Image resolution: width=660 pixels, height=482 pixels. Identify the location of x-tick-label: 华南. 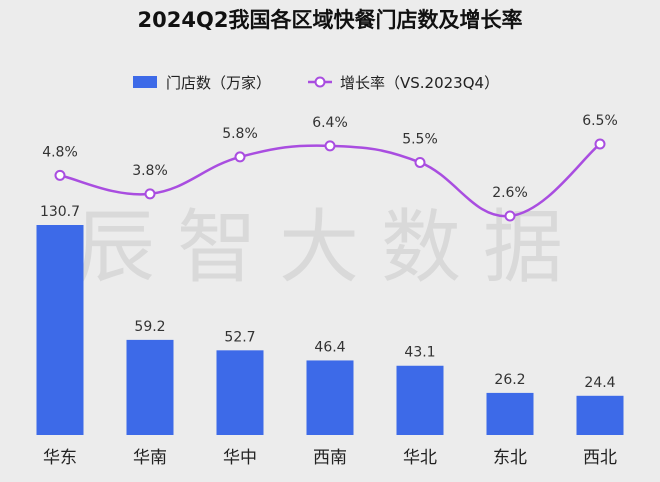
(150, 458).